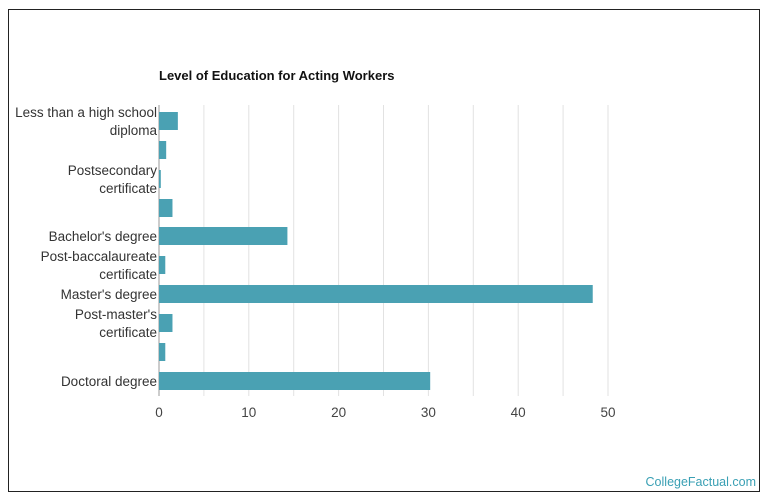 The image size is (770, 503). Describe the element at coordinates (86, 112) in the screenshot. I see `category-label: Less than a high school` at that location.